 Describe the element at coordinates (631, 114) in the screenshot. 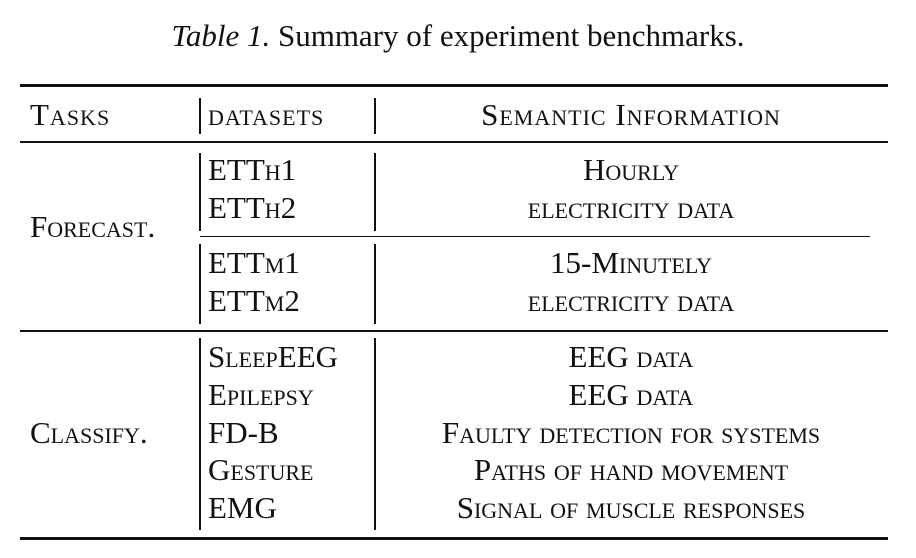

I see `header-semantic-information: Semantic Information` at that location.